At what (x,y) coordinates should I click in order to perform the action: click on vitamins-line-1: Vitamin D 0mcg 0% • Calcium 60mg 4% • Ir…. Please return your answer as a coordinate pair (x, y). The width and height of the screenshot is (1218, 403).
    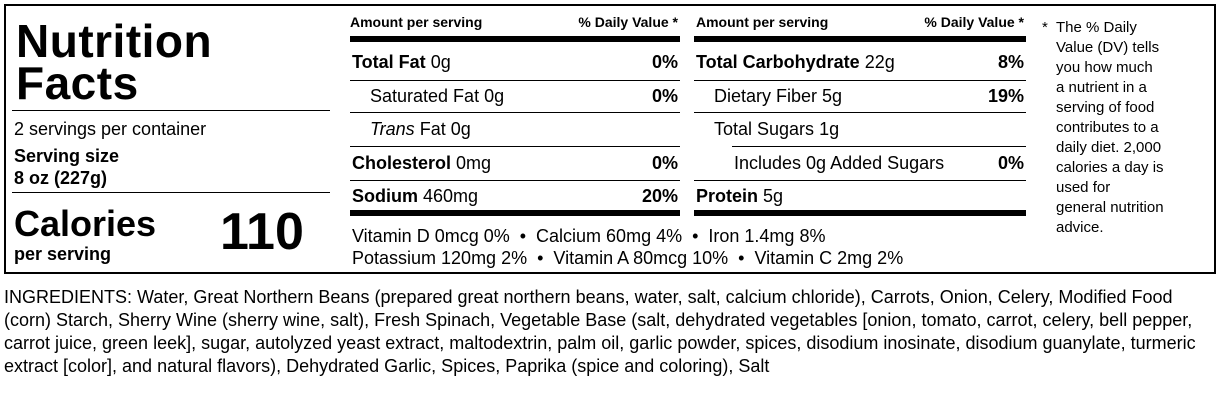
    Looking at the image, I should click on (589, 236).